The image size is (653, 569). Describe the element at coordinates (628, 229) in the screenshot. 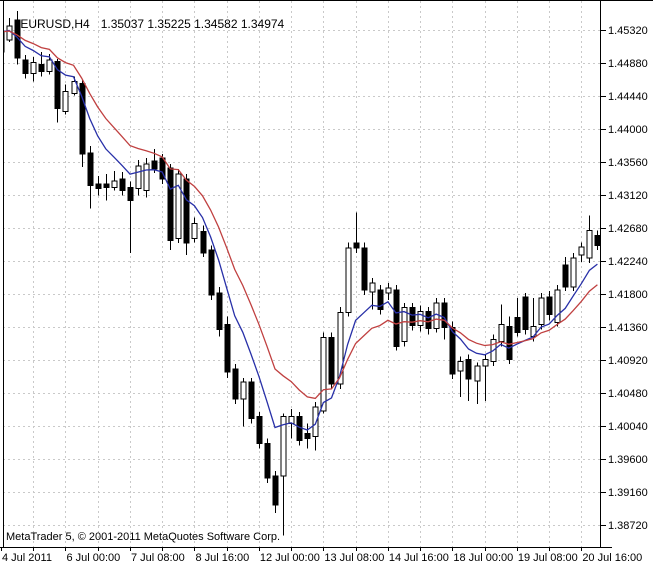

I see `price-axis-label: 1.42680` at that location.